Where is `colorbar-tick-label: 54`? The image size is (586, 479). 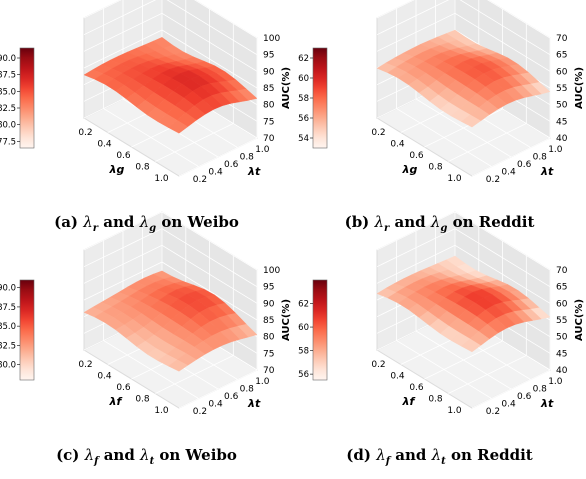
colorbar-tick-label: 54 is located at coordinates (303, 139).